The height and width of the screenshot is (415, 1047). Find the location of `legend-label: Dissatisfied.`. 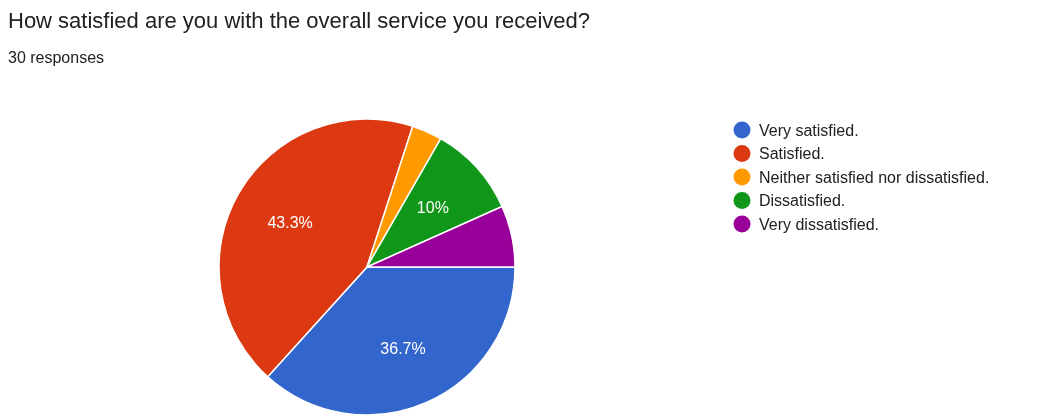

legend-label: Dissatisfied. is located at coordinates (802, 201).